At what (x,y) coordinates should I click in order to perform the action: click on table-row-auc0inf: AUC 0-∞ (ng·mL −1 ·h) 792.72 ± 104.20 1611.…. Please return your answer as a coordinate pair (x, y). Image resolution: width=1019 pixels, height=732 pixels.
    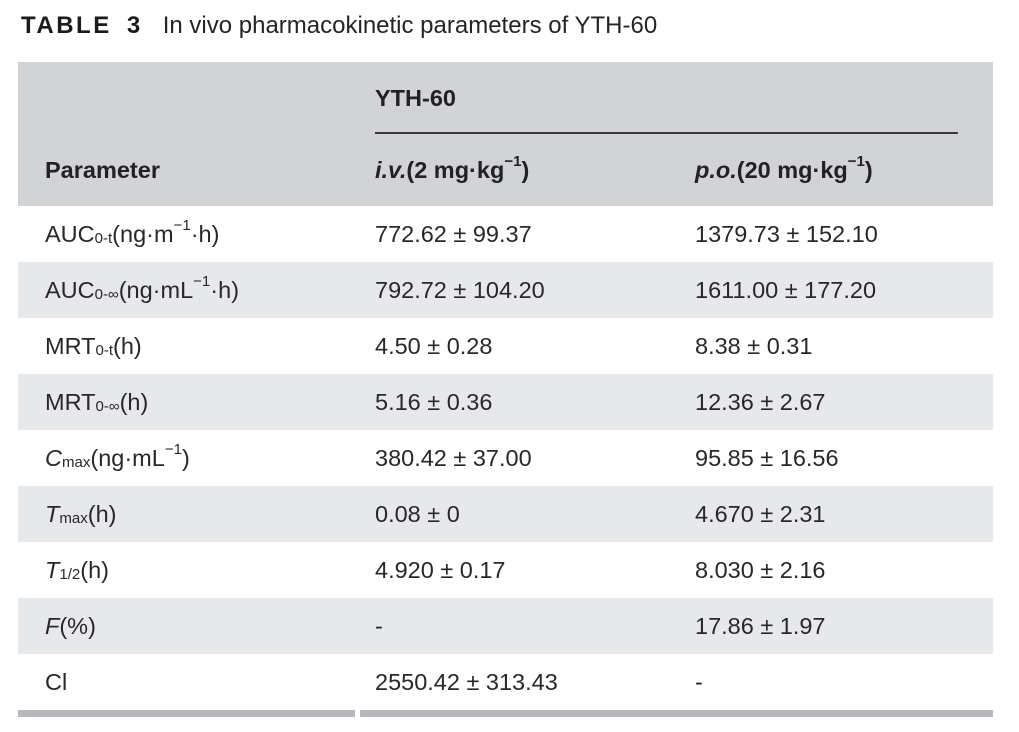
    Looking at the image, I should click on (505, 290).